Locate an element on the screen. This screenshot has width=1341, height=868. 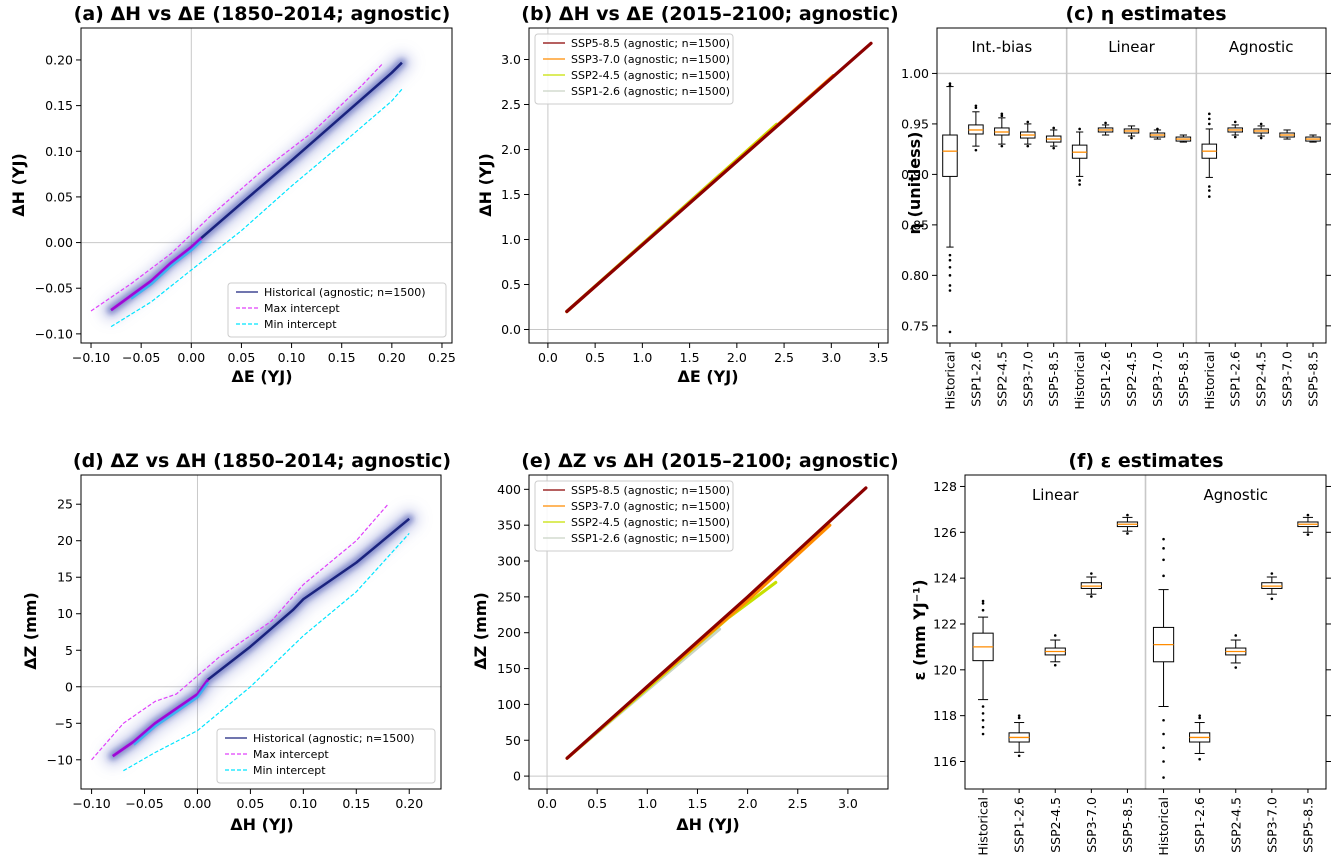
xtick-label-b: 3.5 is located at coordinates (879, 357).